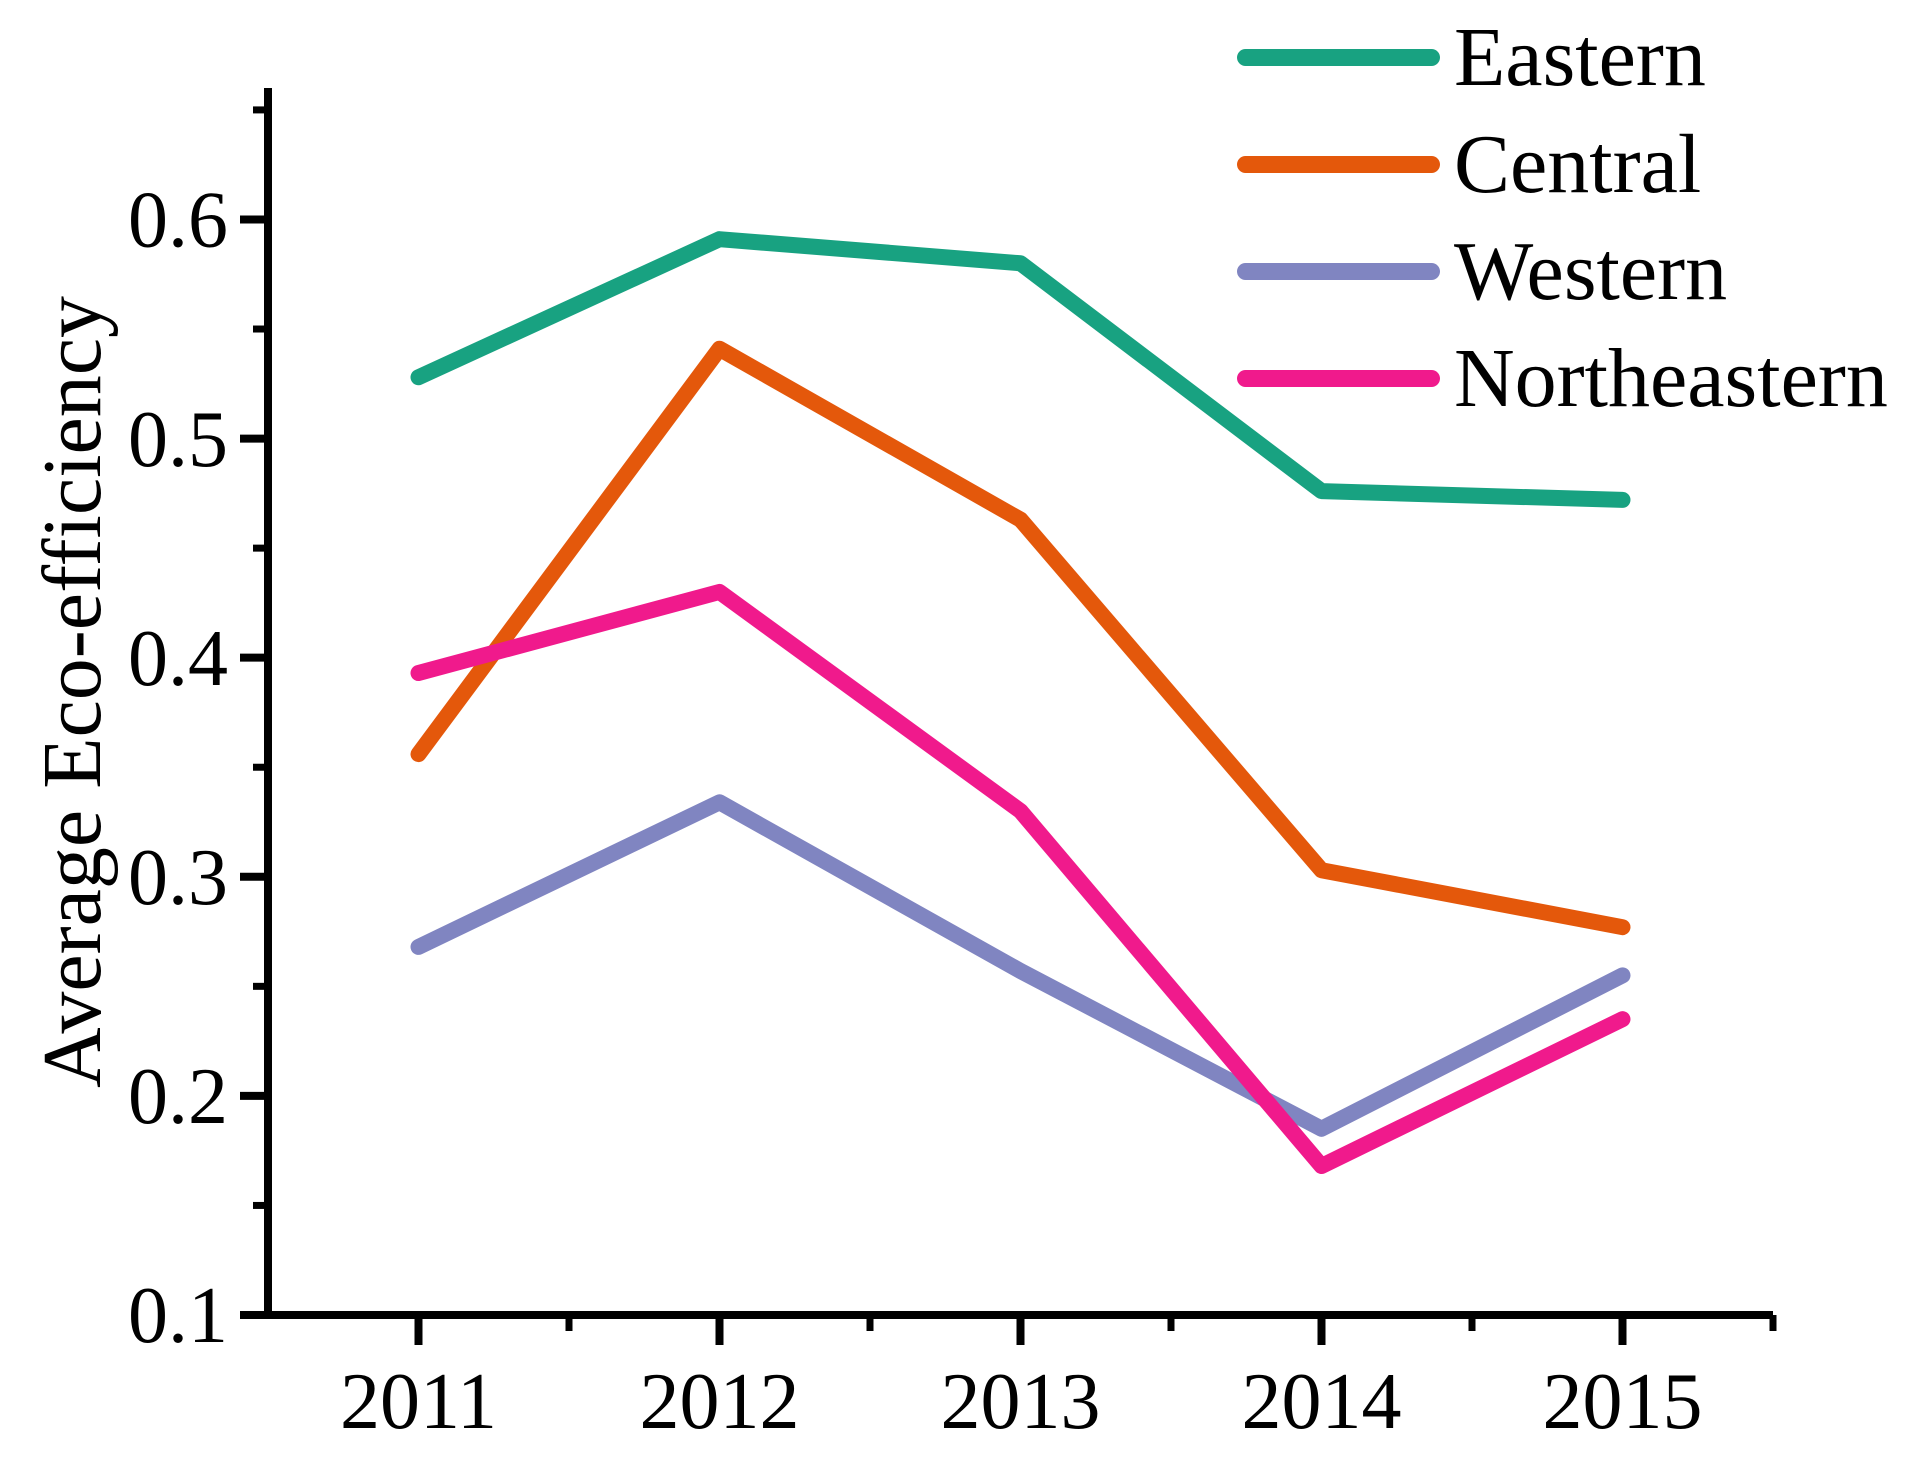 The width and height of the screenshot is (1919, 1484). Describe the element at coordinates (1020, 965) in the screenshot. I see `series-line-western` at that location.